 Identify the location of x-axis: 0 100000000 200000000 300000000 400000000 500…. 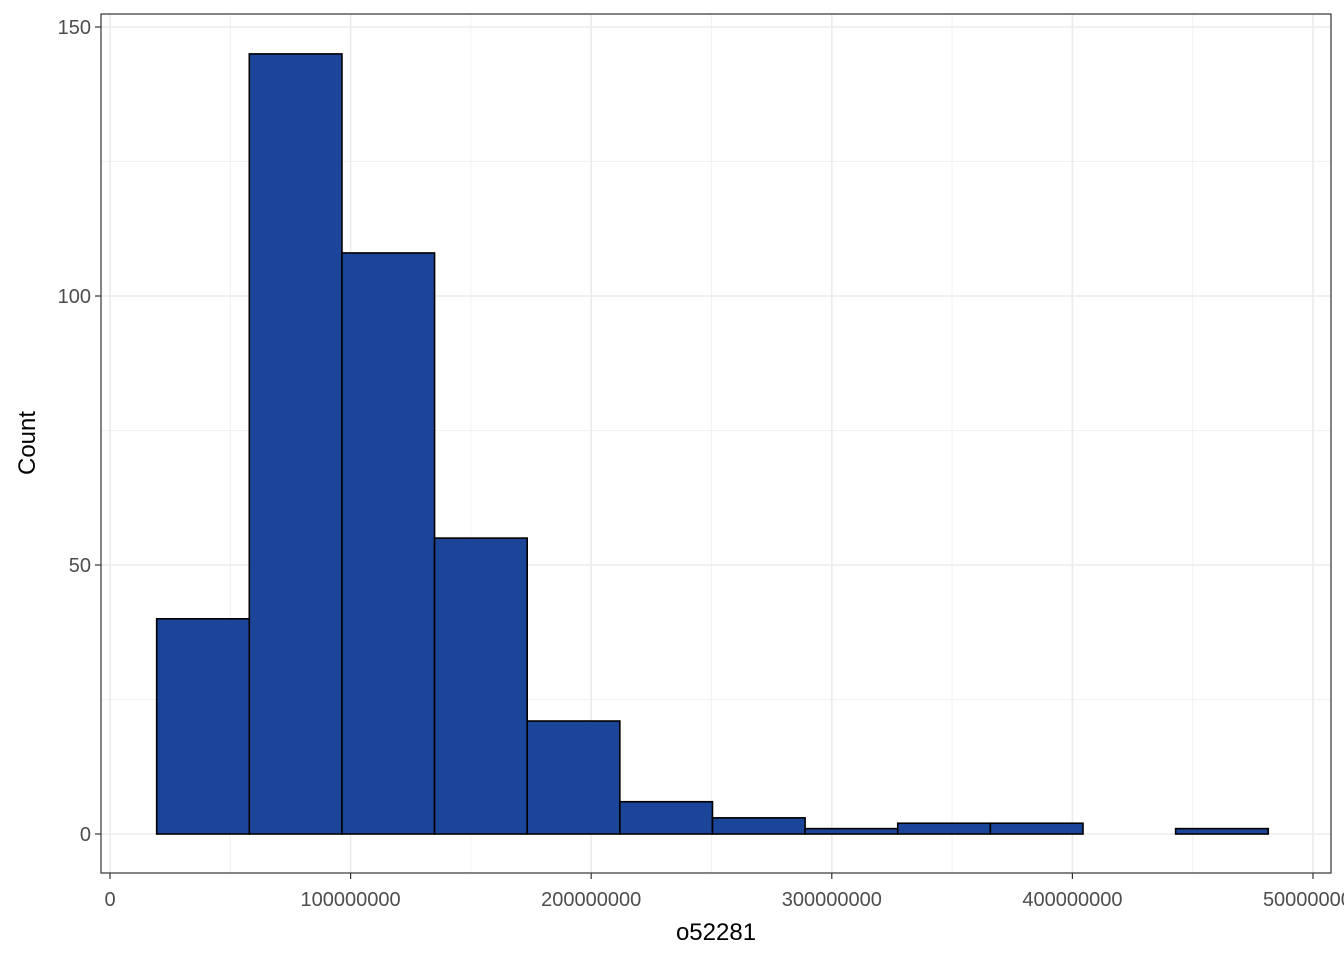
(724, 892).